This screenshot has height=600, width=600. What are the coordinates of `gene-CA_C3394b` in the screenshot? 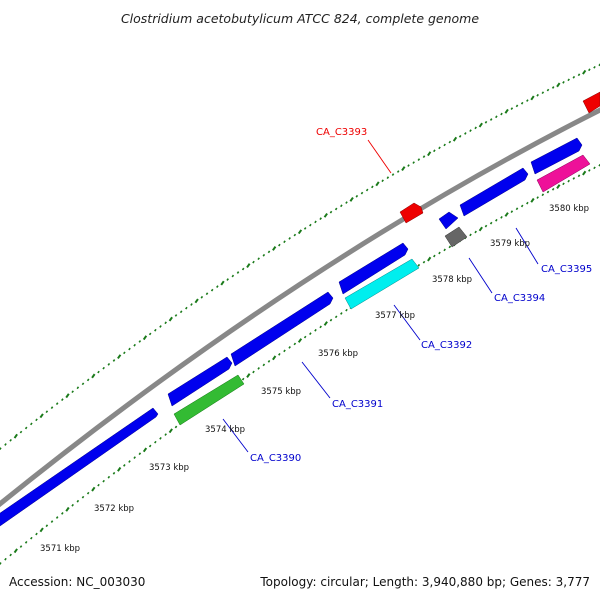 It's located at (456, 237).